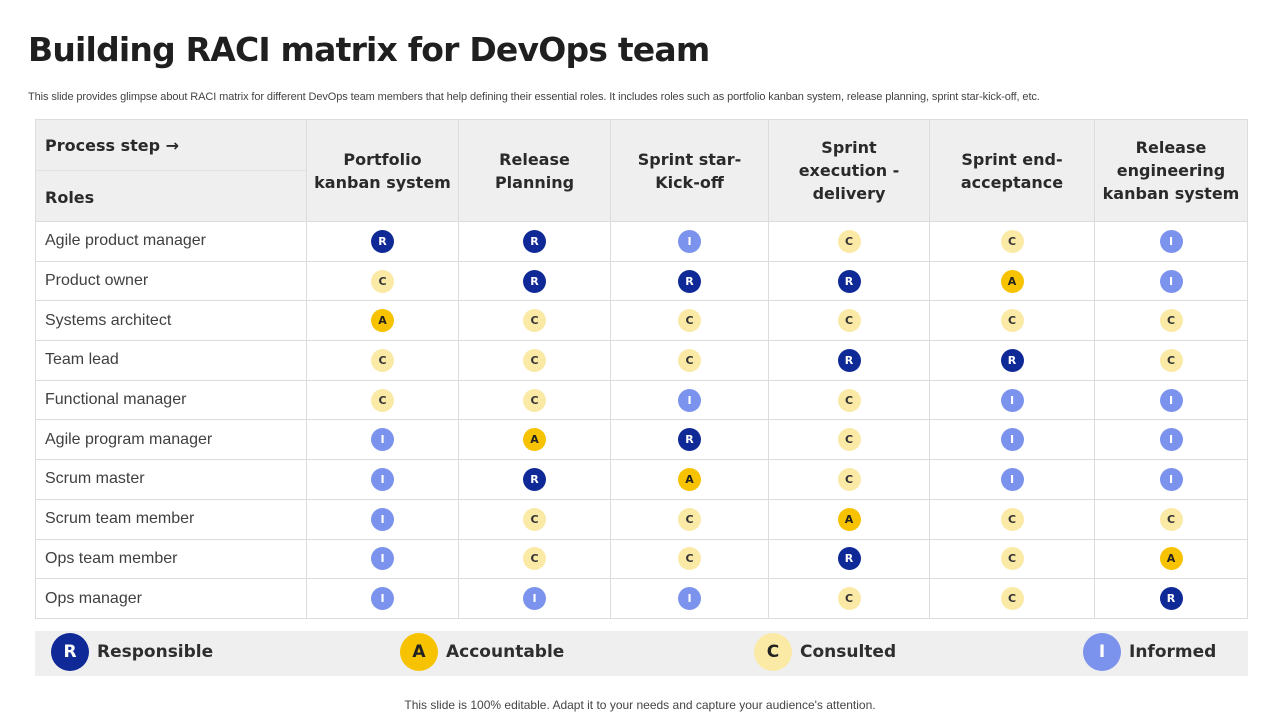 The width and height of the screenshot is (1280, 720). What do you see at coordinates (419, 652) in the screenshot?
I see `legend-dot-accountable: A` at bounding box center [419, 652].